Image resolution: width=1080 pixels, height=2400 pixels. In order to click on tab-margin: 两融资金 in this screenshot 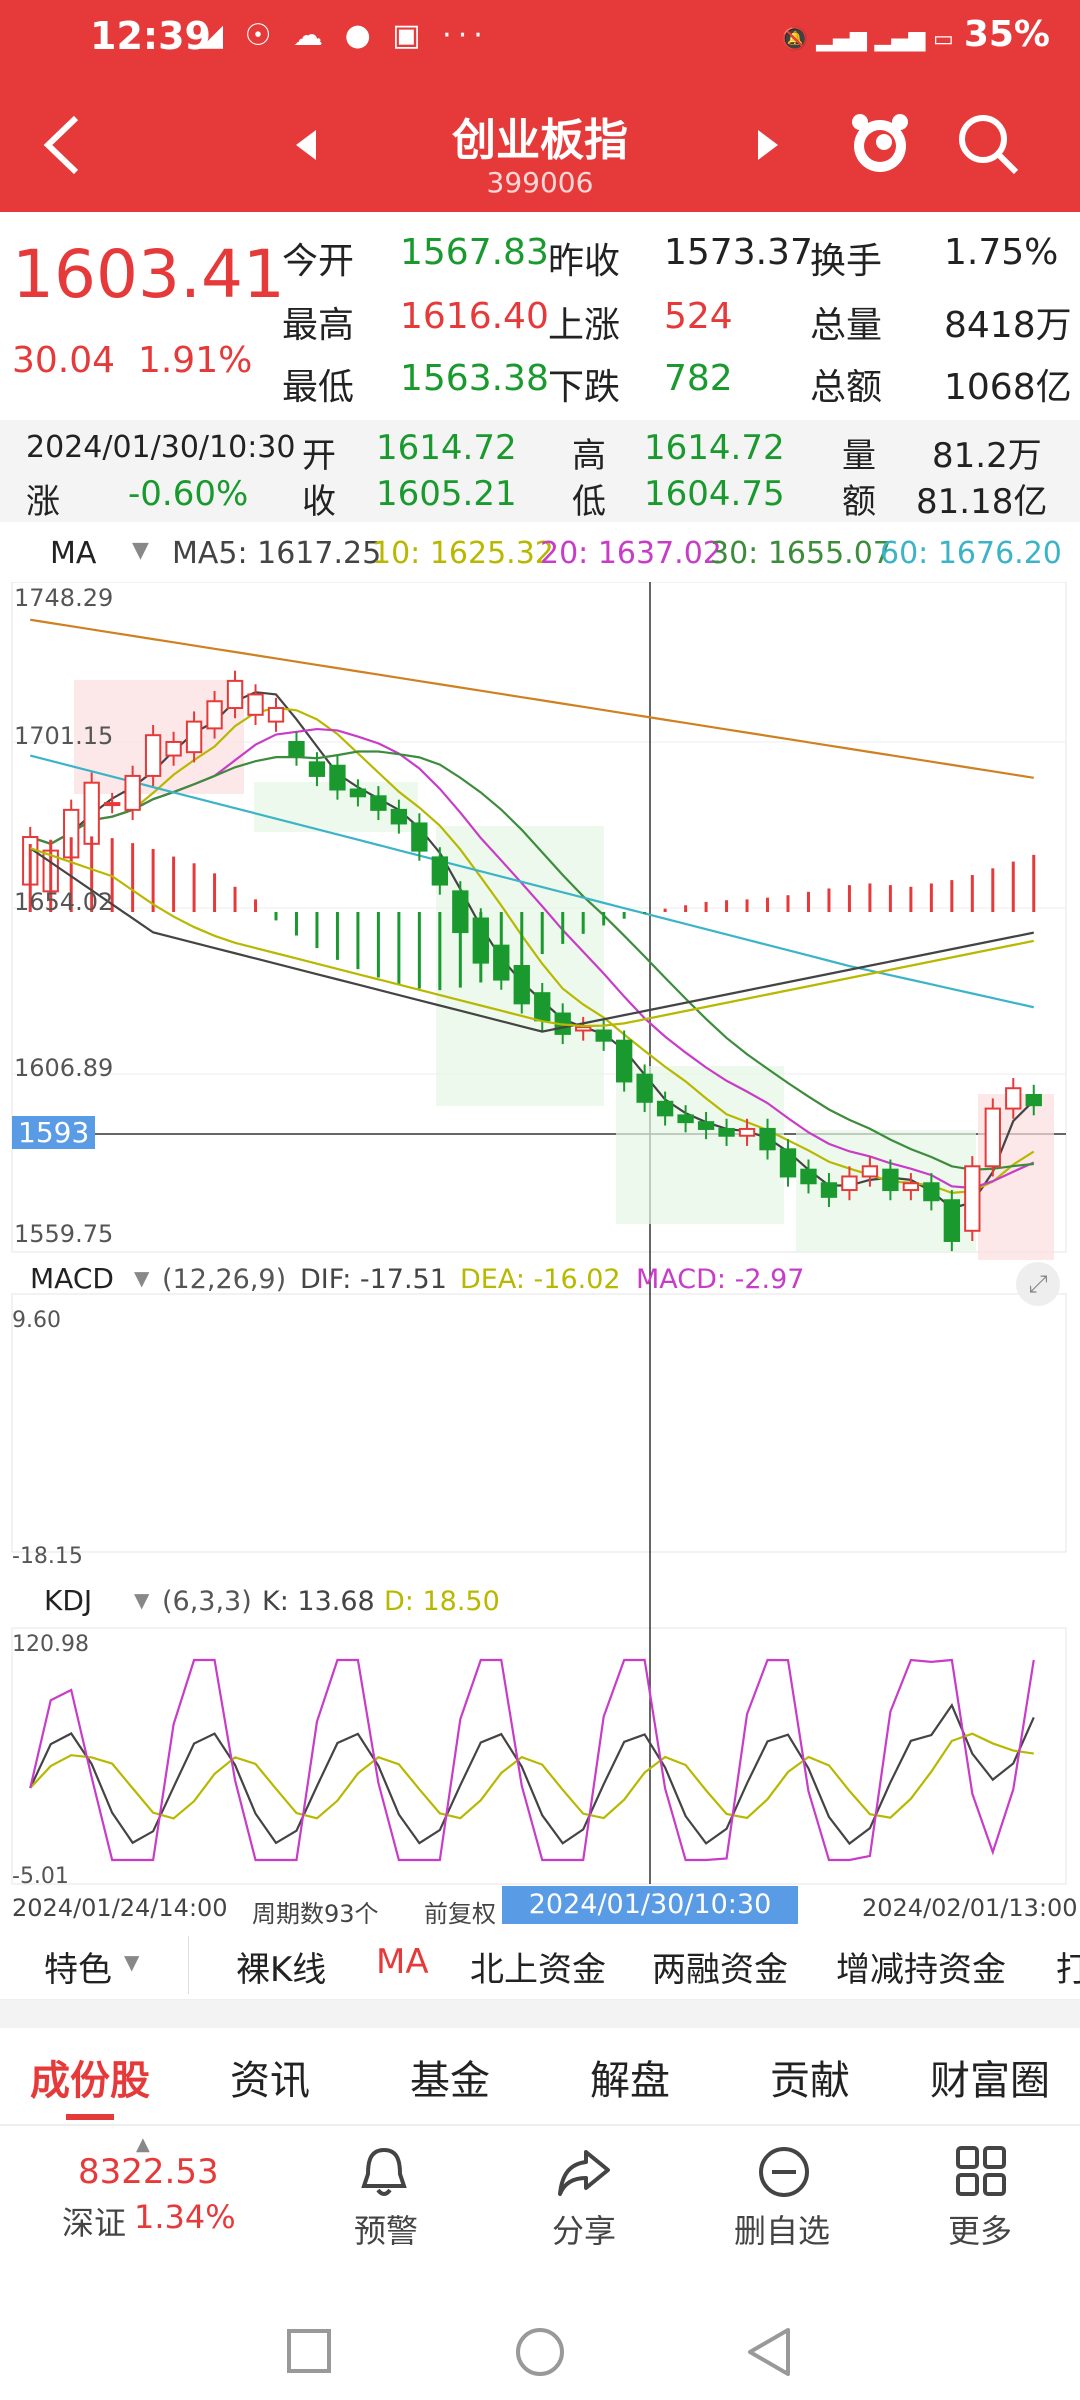, I will do `click(720, 1970)`.